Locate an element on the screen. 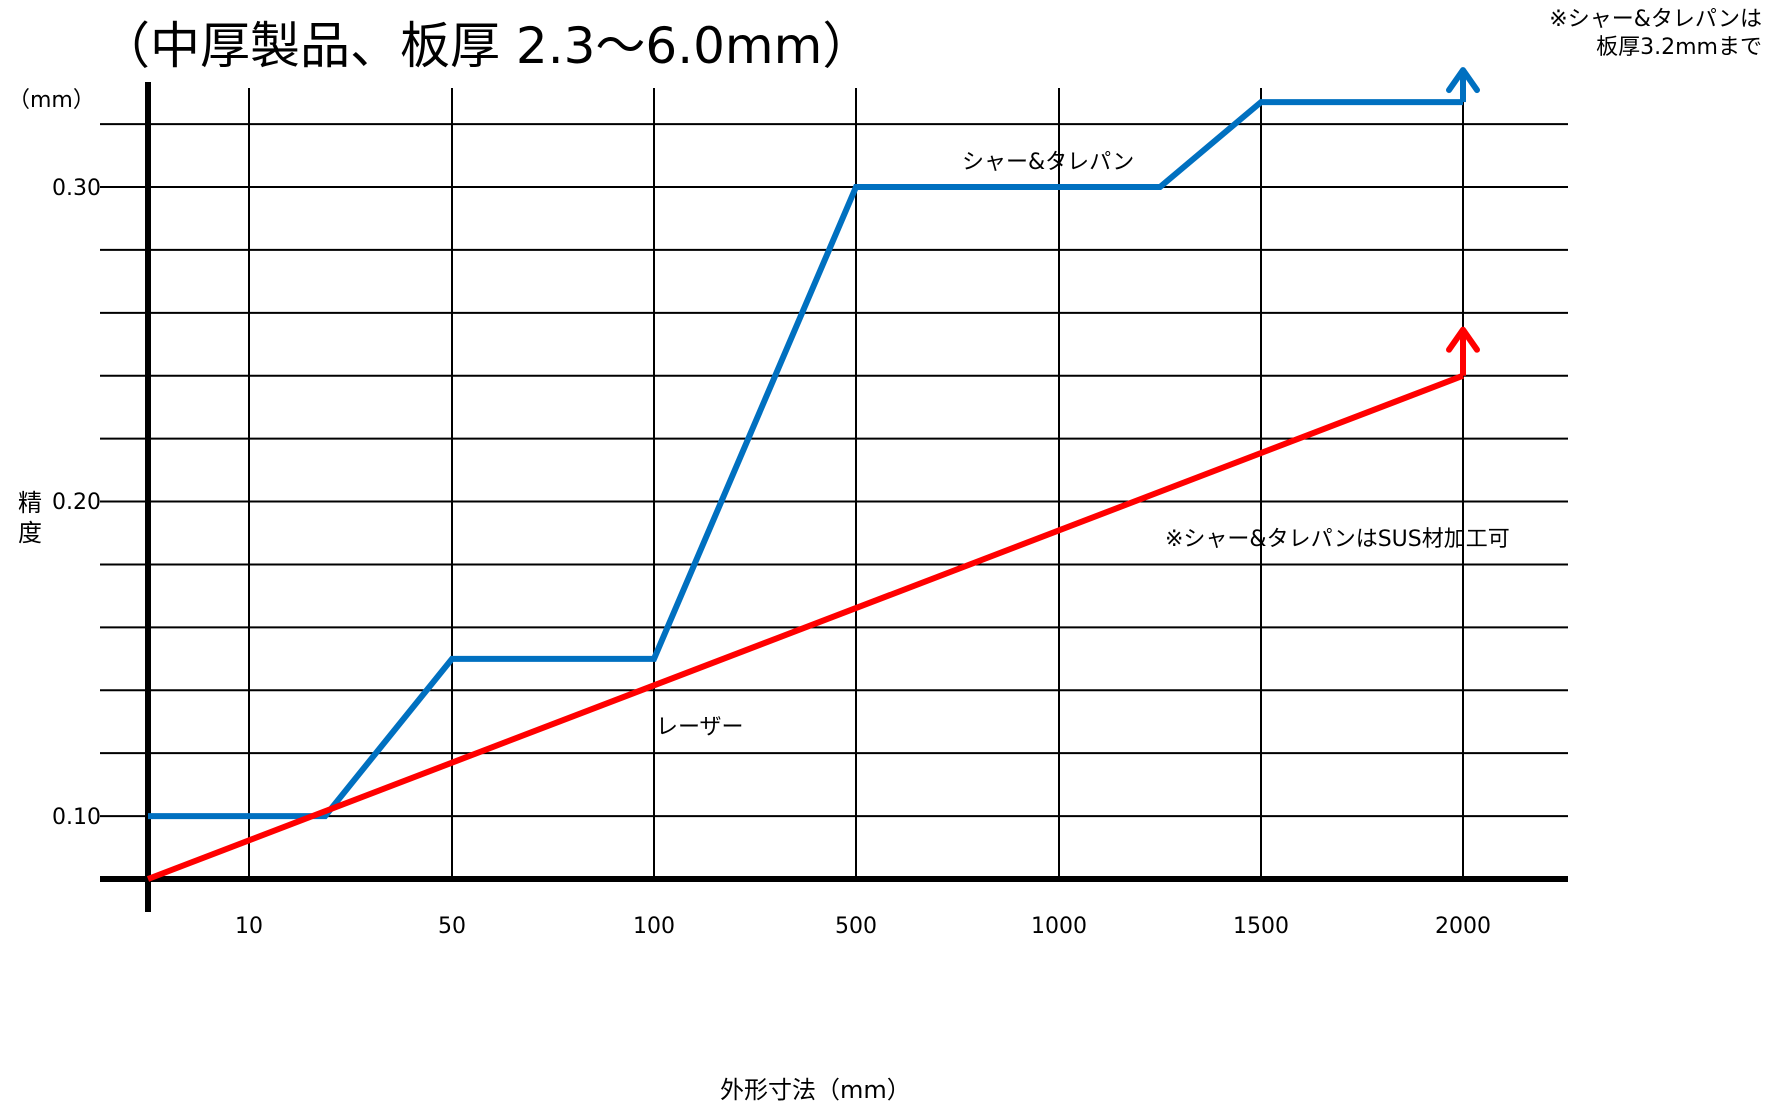  x-tick-label: 50 is located at coordinates (452, 926).